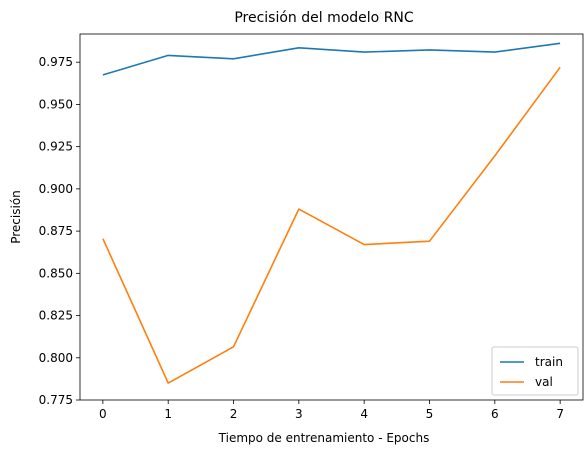  Describe the element at coordinates (56, 358) in the screenshot. I see `y-tick-label: 0.800` at that location.